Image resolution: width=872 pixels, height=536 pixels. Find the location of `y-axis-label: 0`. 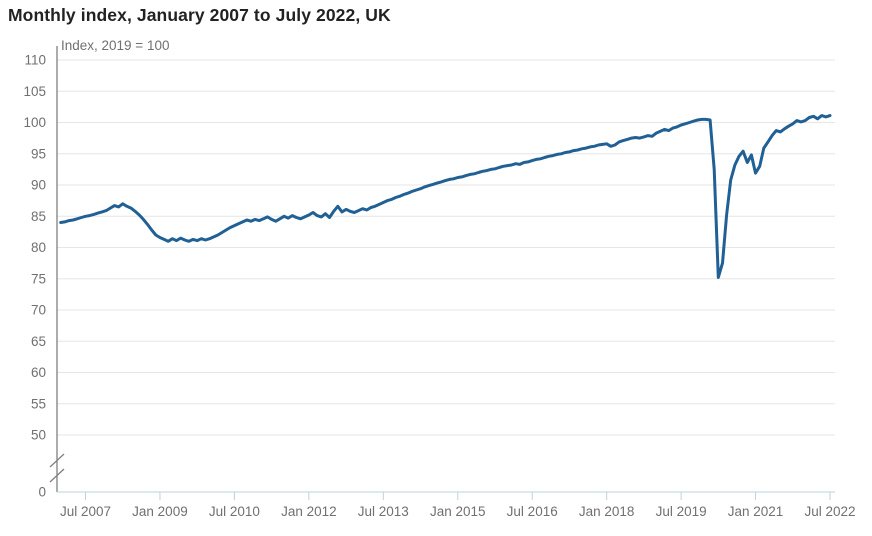

y-axis-label: 0 is located at coordinates (42, 492).